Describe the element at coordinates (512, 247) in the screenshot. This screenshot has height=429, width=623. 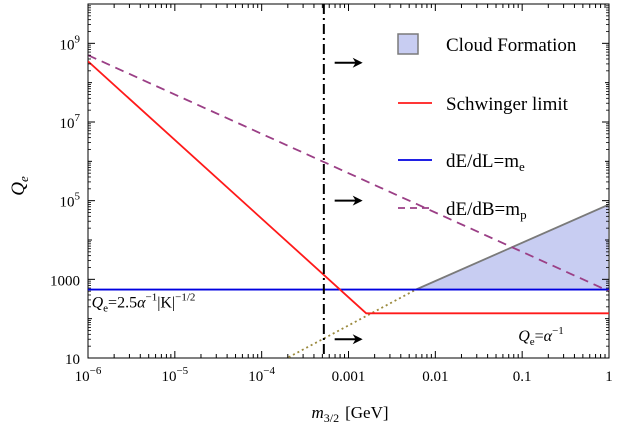
I see `series-cloud-formation-edge` at that location.